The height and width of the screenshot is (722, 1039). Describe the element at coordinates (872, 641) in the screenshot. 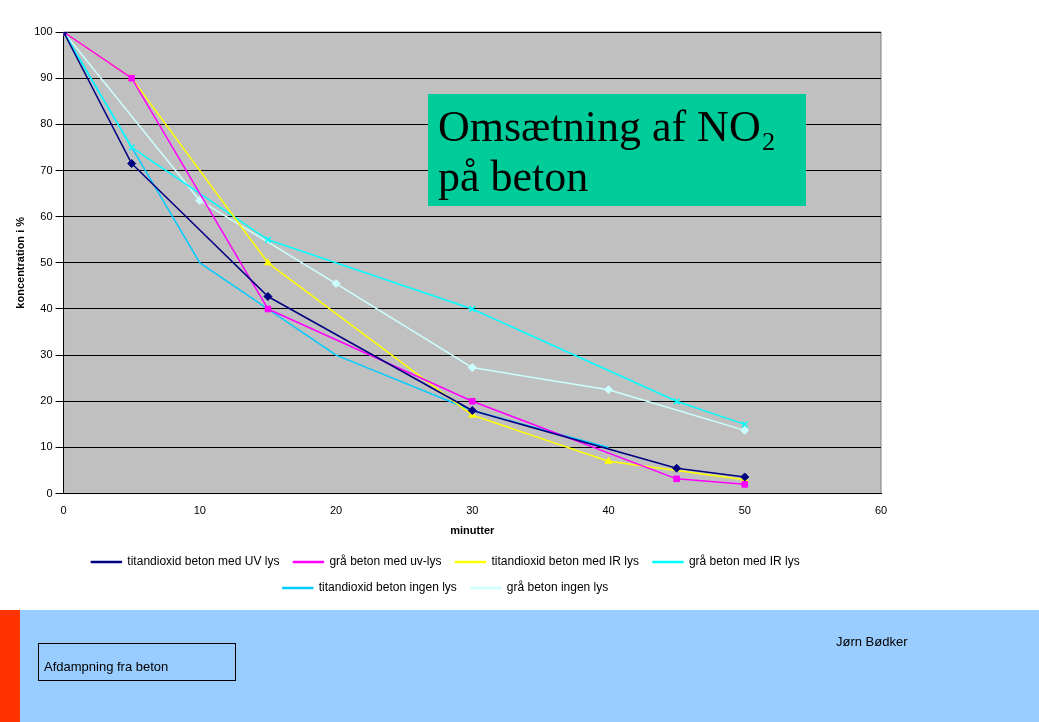

I see `text: Jørn Bødker` at that location.